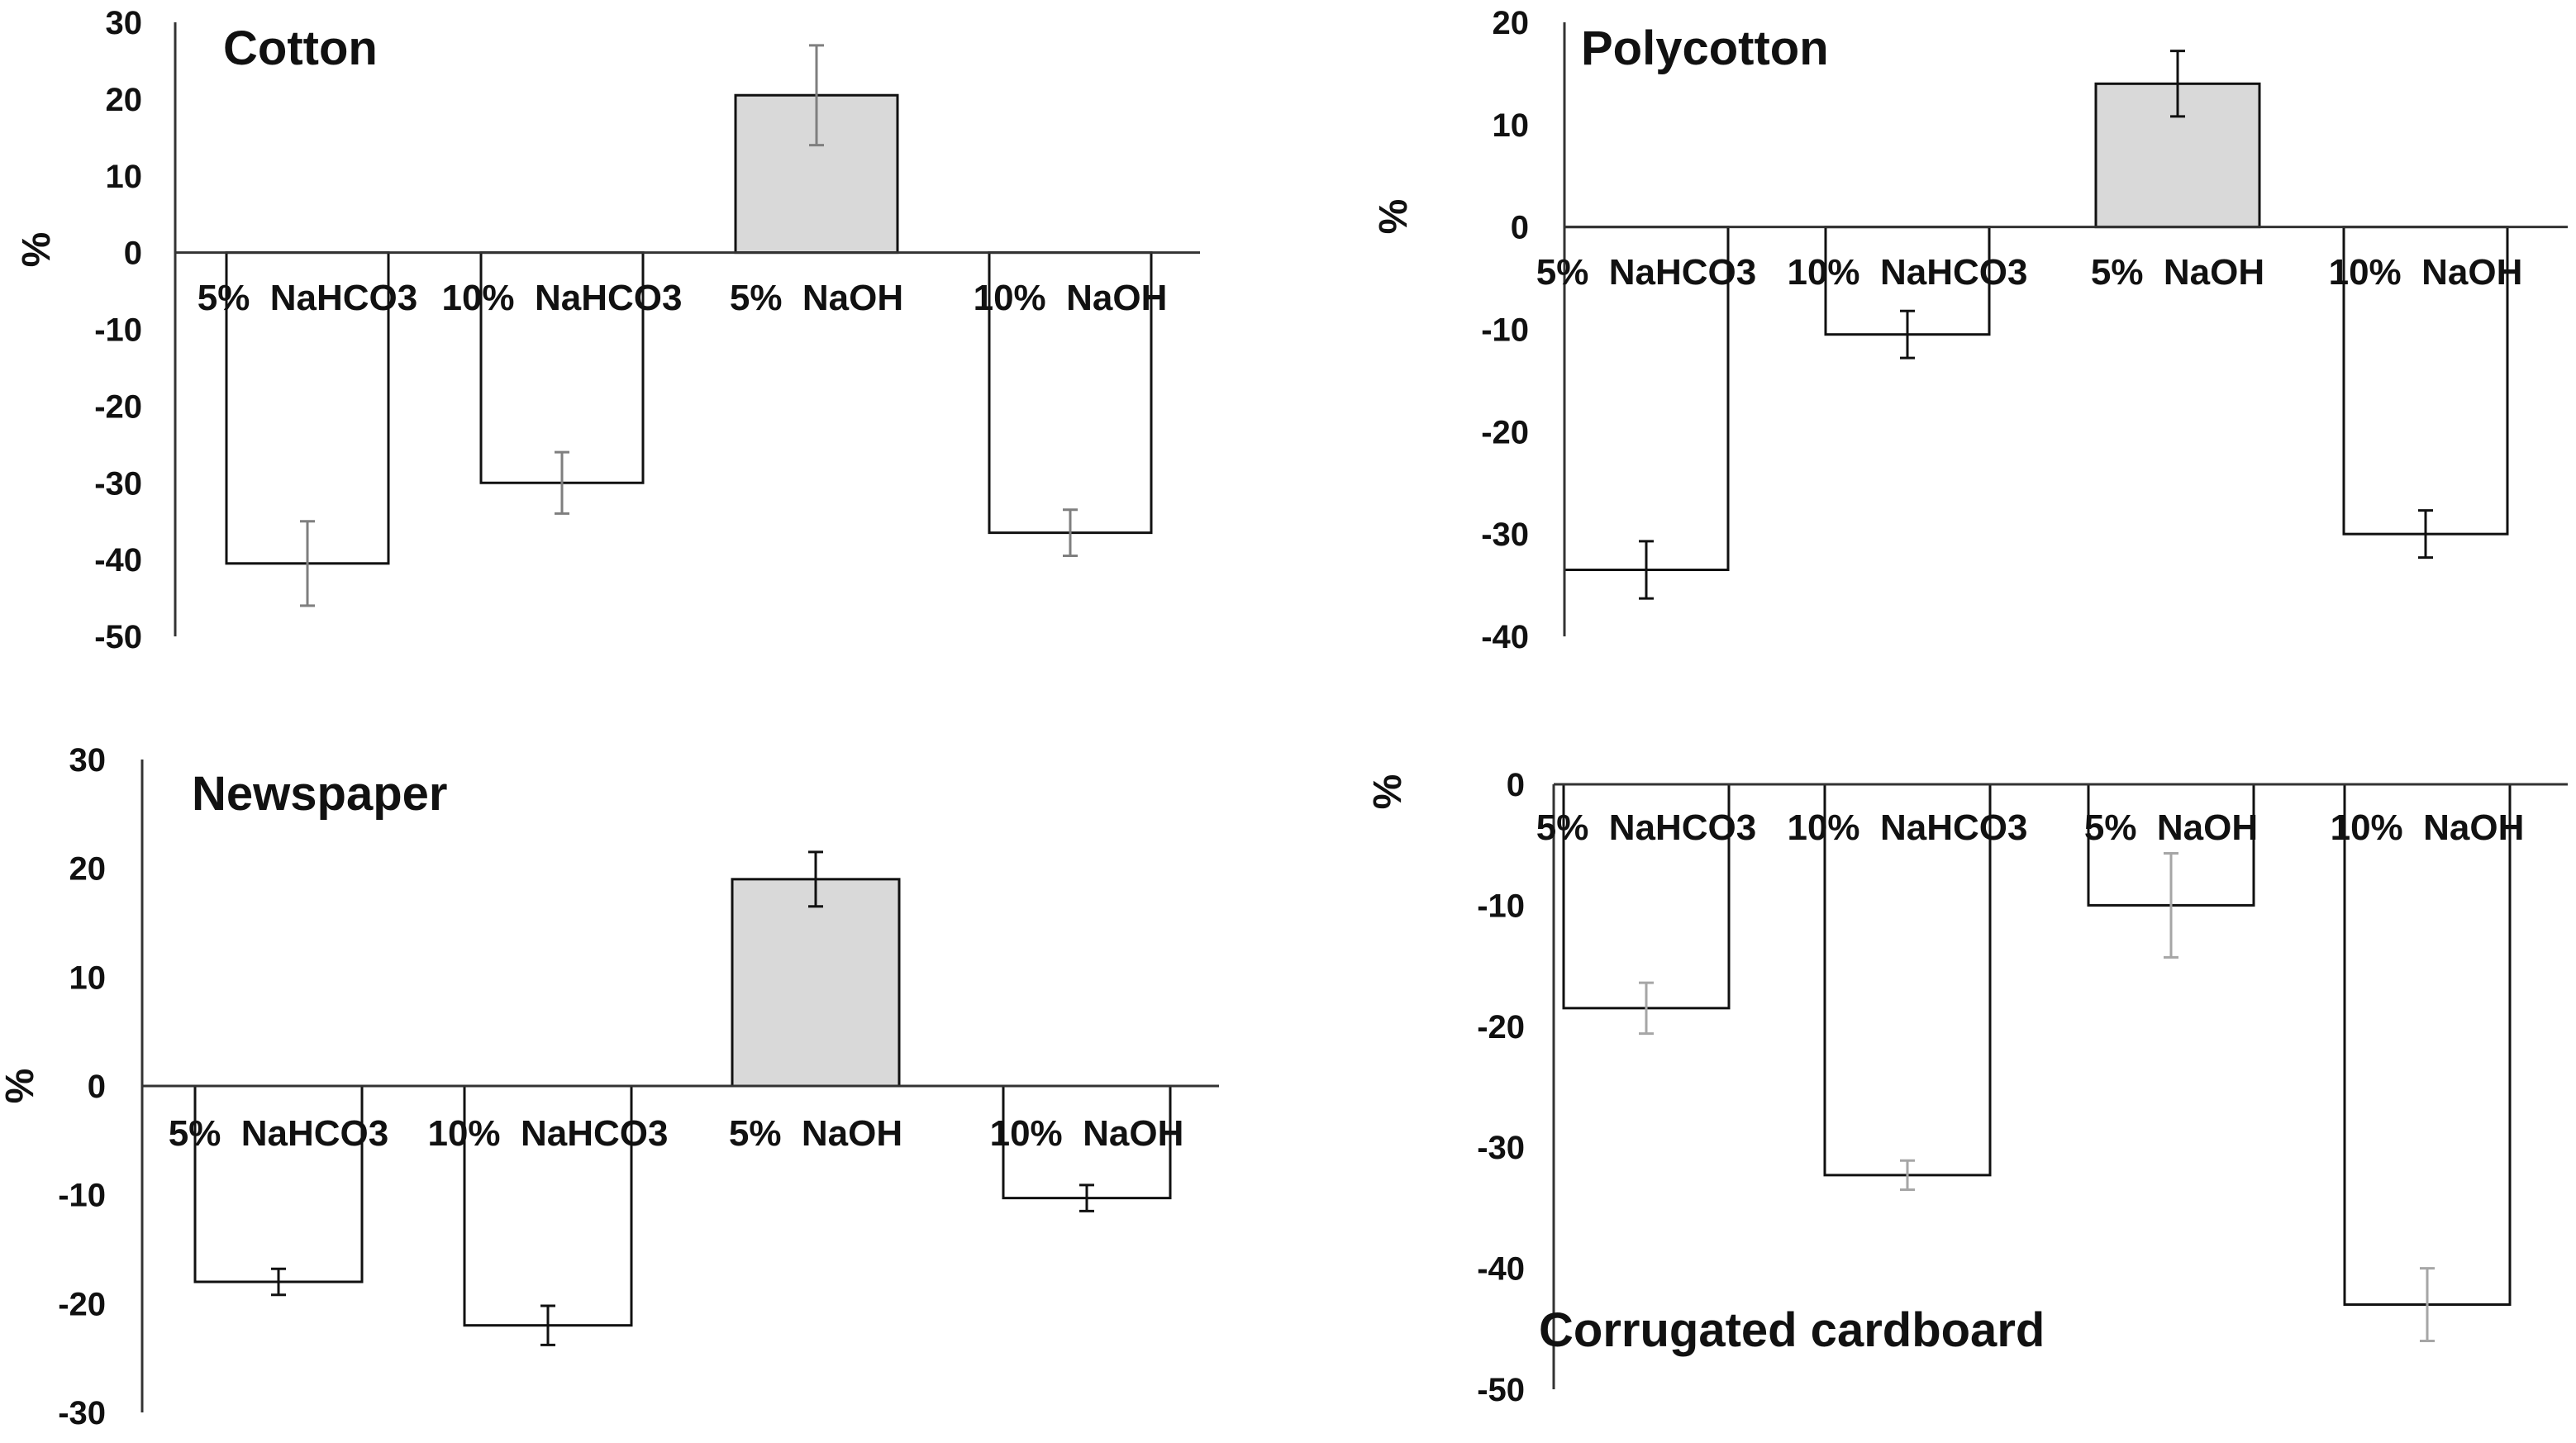 The height and width of the screenshot is (1443, 2576). Describe the element at coordinates (1501, 1390) in the screenshot. I see `chart4-ytick-label-6: -50` at that location.